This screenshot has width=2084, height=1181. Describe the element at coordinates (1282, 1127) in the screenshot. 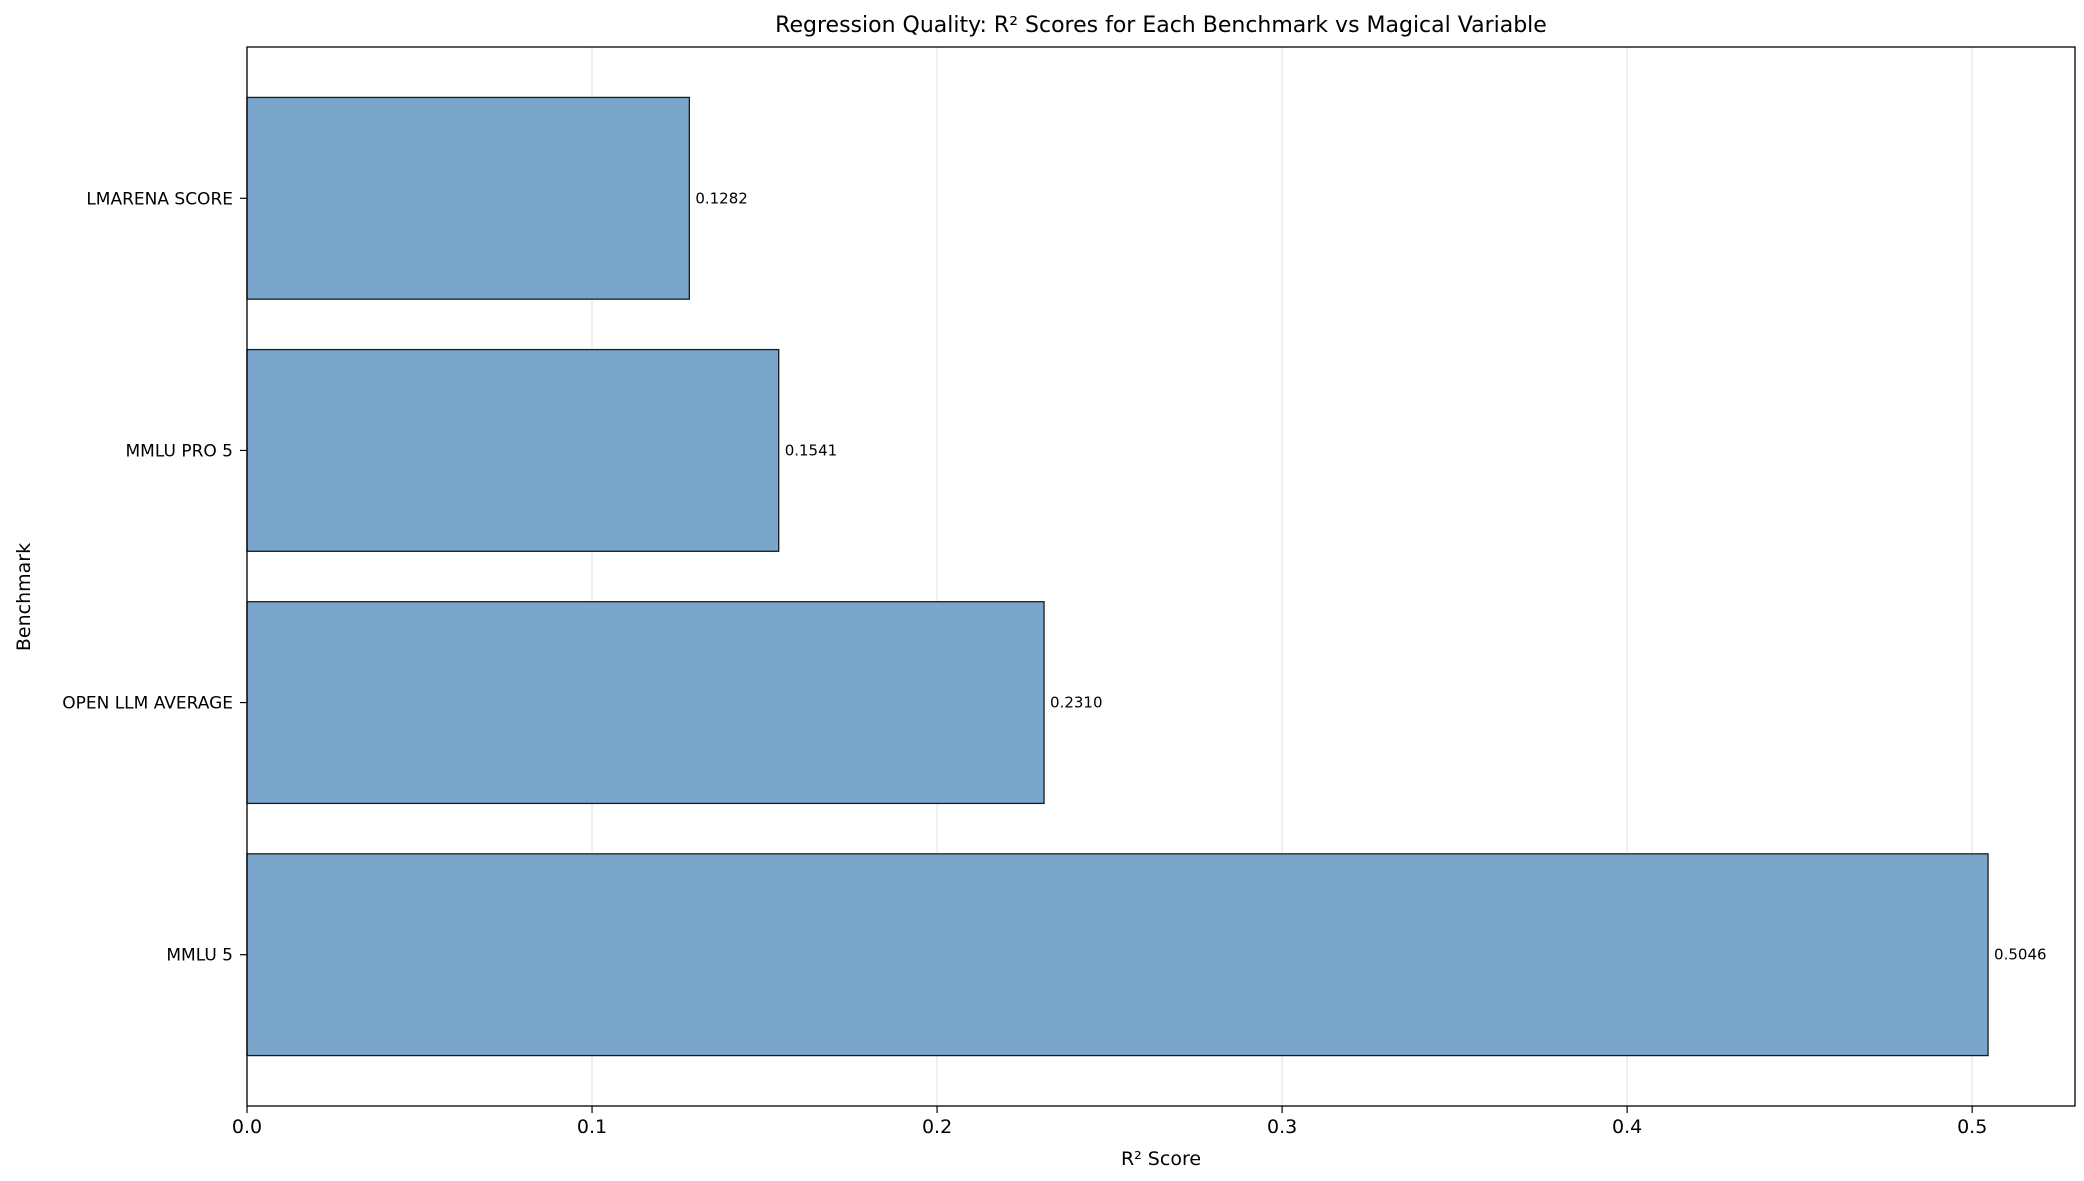

I see `x-tick-label: 0.3` at that location.